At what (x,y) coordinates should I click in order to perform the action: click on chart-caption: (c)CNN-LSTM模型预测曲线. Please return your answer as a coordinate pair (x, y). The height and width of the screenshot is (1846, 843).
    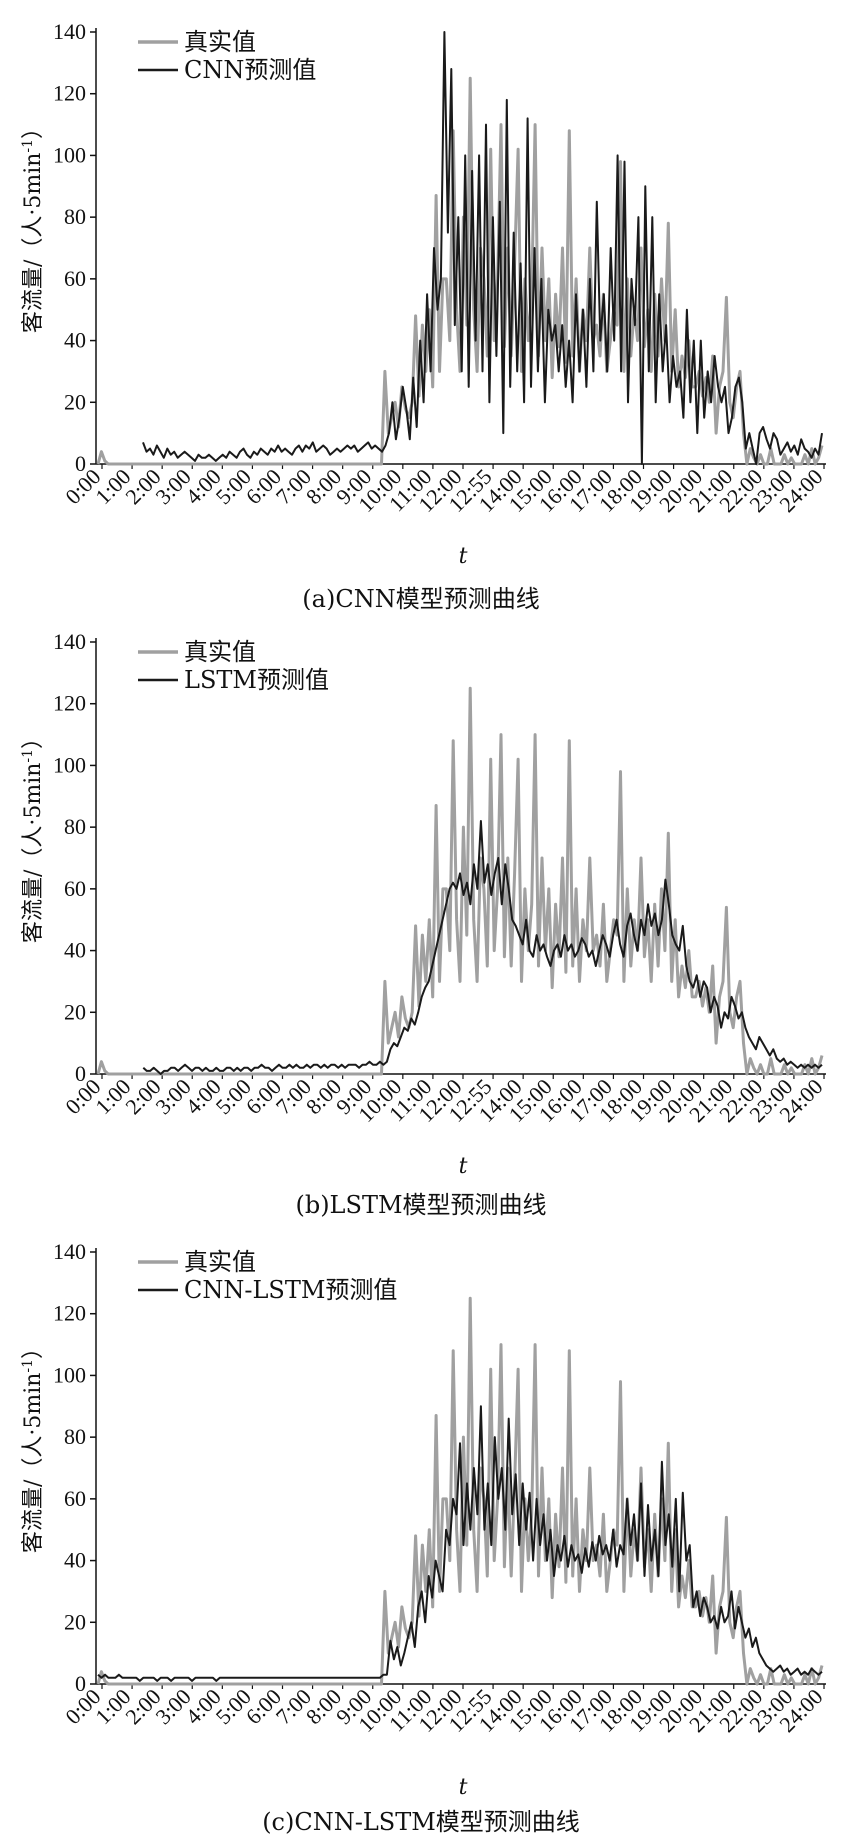
    Looking at the image, I should click on (421, 1822).